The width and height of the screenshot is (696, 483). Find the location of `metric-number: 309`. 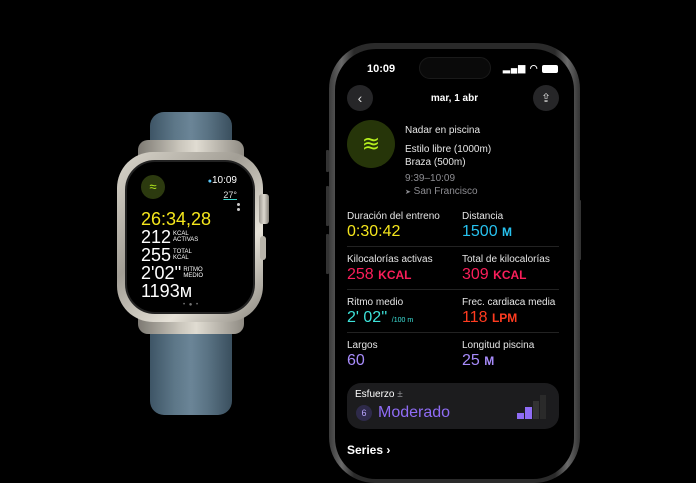

metric-number: 309 is located at coordinates (475, 274).